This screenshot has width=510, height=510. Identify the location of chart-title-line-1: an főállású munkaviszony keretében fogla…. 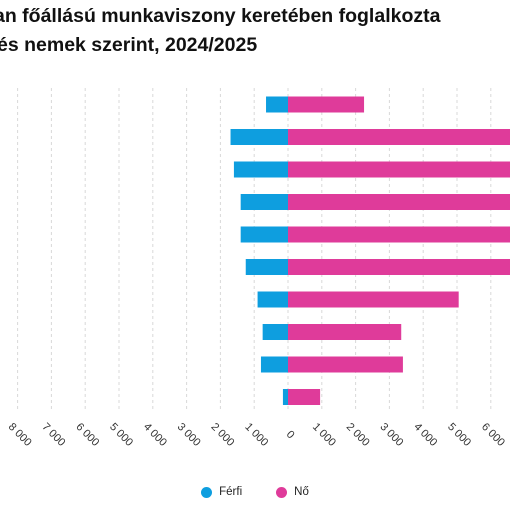
(220, 16).